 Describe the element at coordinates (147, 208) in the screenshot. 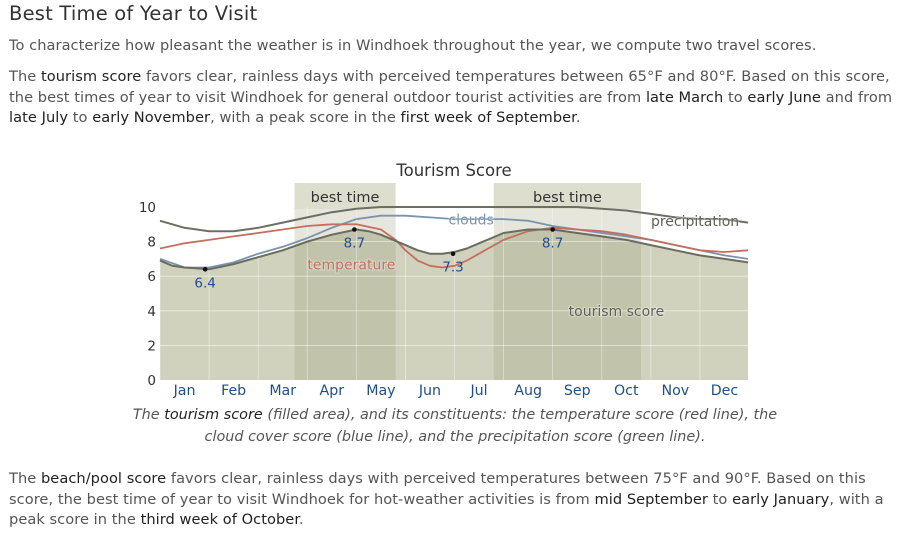

I see `y-tick-label: 10` at that location.